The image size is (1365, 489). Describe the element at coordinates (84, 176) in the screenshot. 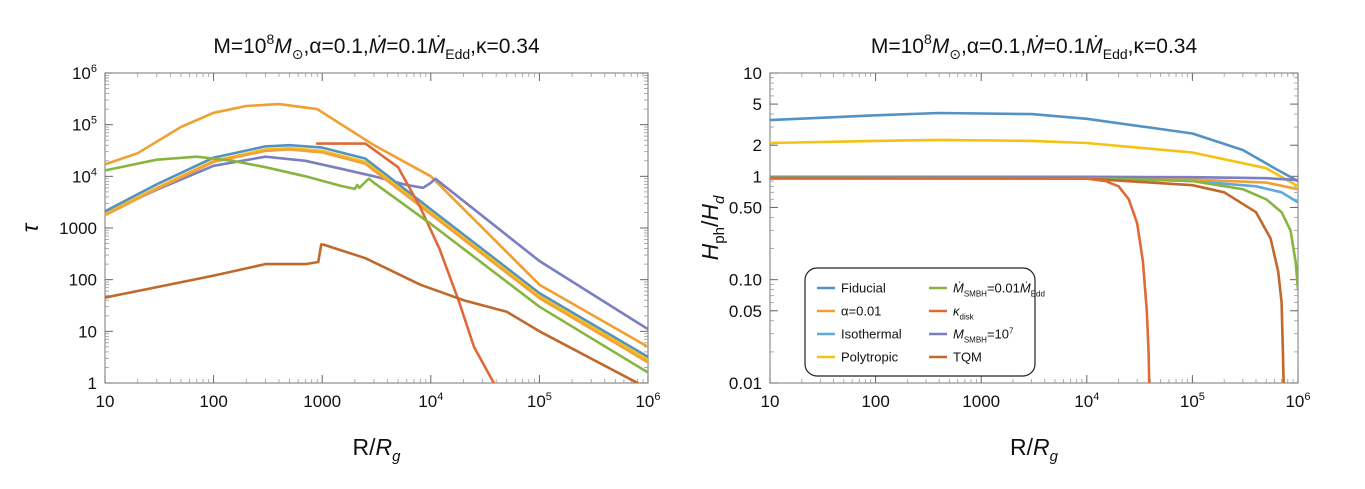

I see `y-tick-label: 10⁴` at that location.